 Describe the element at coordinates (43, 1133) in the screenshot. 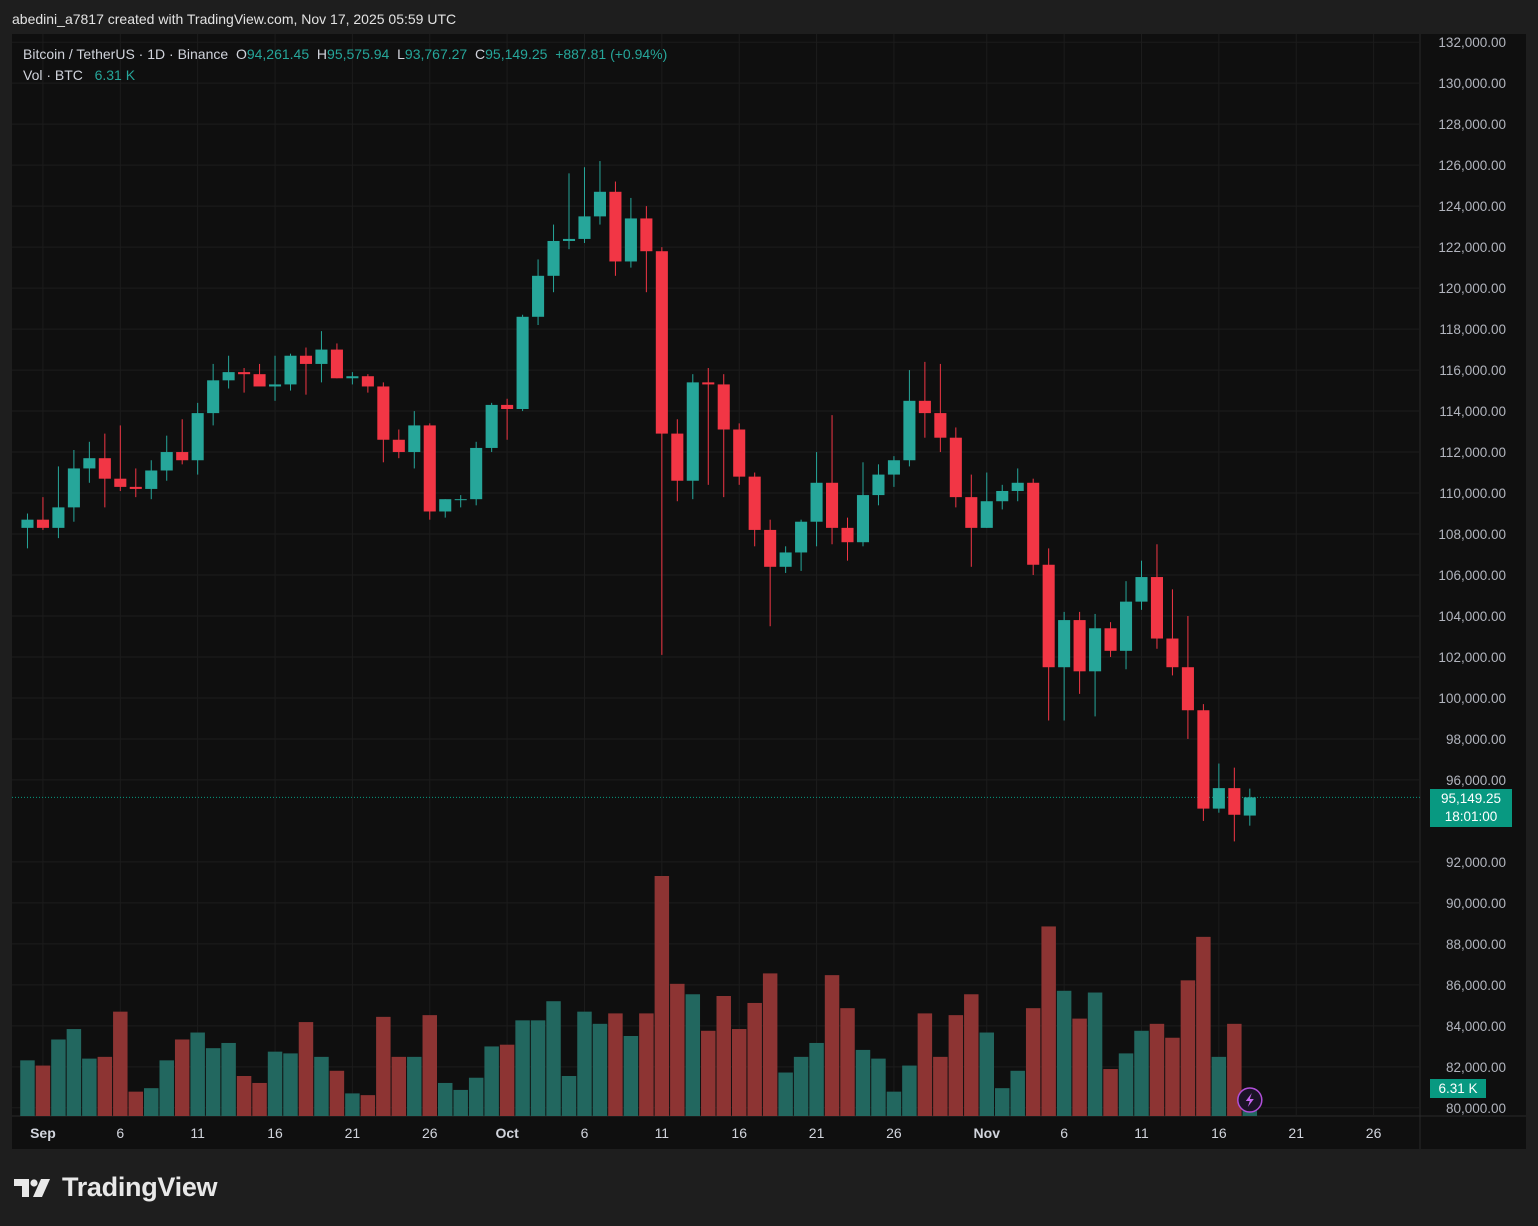

I see `x-tick-label: Sep` at that location.